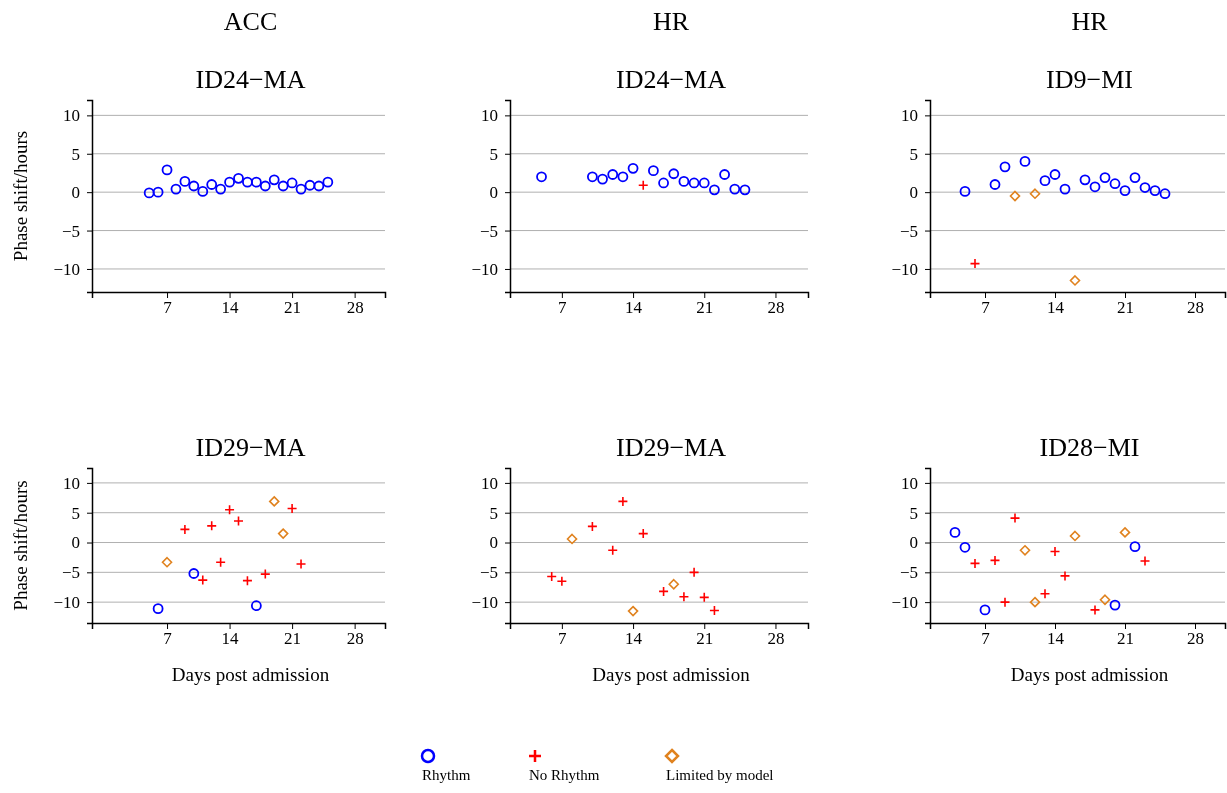 This screenshot has width=1227, height=793. I want to click on legend-label: No Rhythm, so click(564, 775).